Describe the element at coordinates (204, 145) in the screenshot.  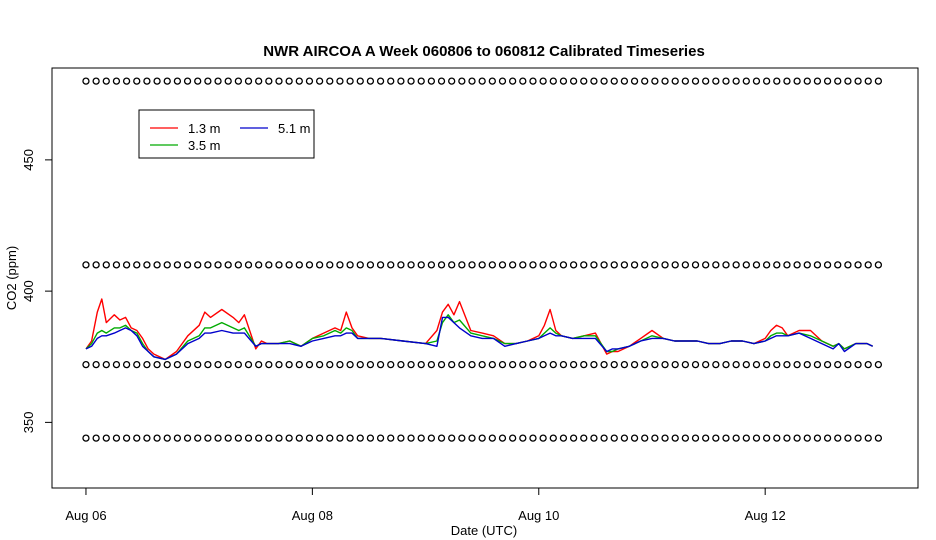
I see `legend-label: 3.5 m` at that location.